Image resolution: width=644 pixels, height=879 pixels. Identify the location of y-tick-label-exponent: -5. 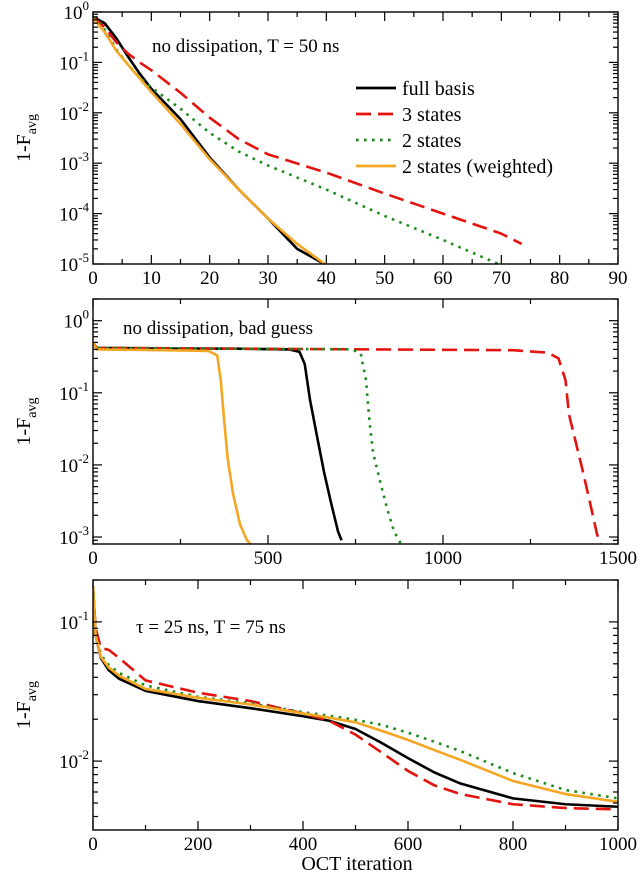
(83, 257).